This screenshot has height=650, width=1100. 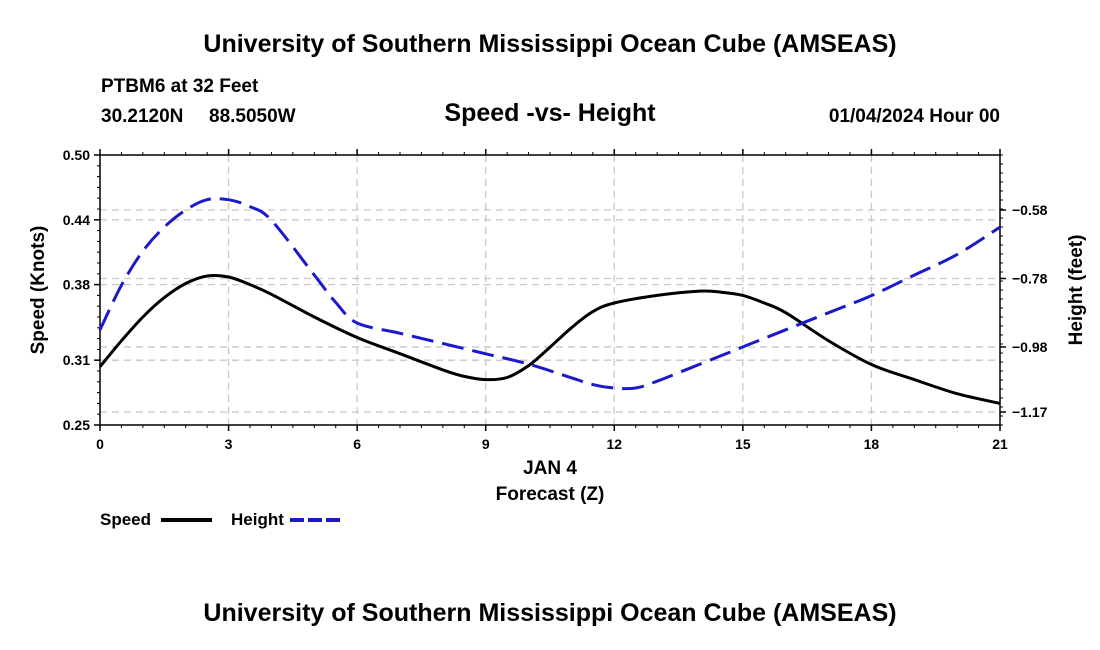 I want to click on x-tick-label: 6, so click(x=357, y=444).